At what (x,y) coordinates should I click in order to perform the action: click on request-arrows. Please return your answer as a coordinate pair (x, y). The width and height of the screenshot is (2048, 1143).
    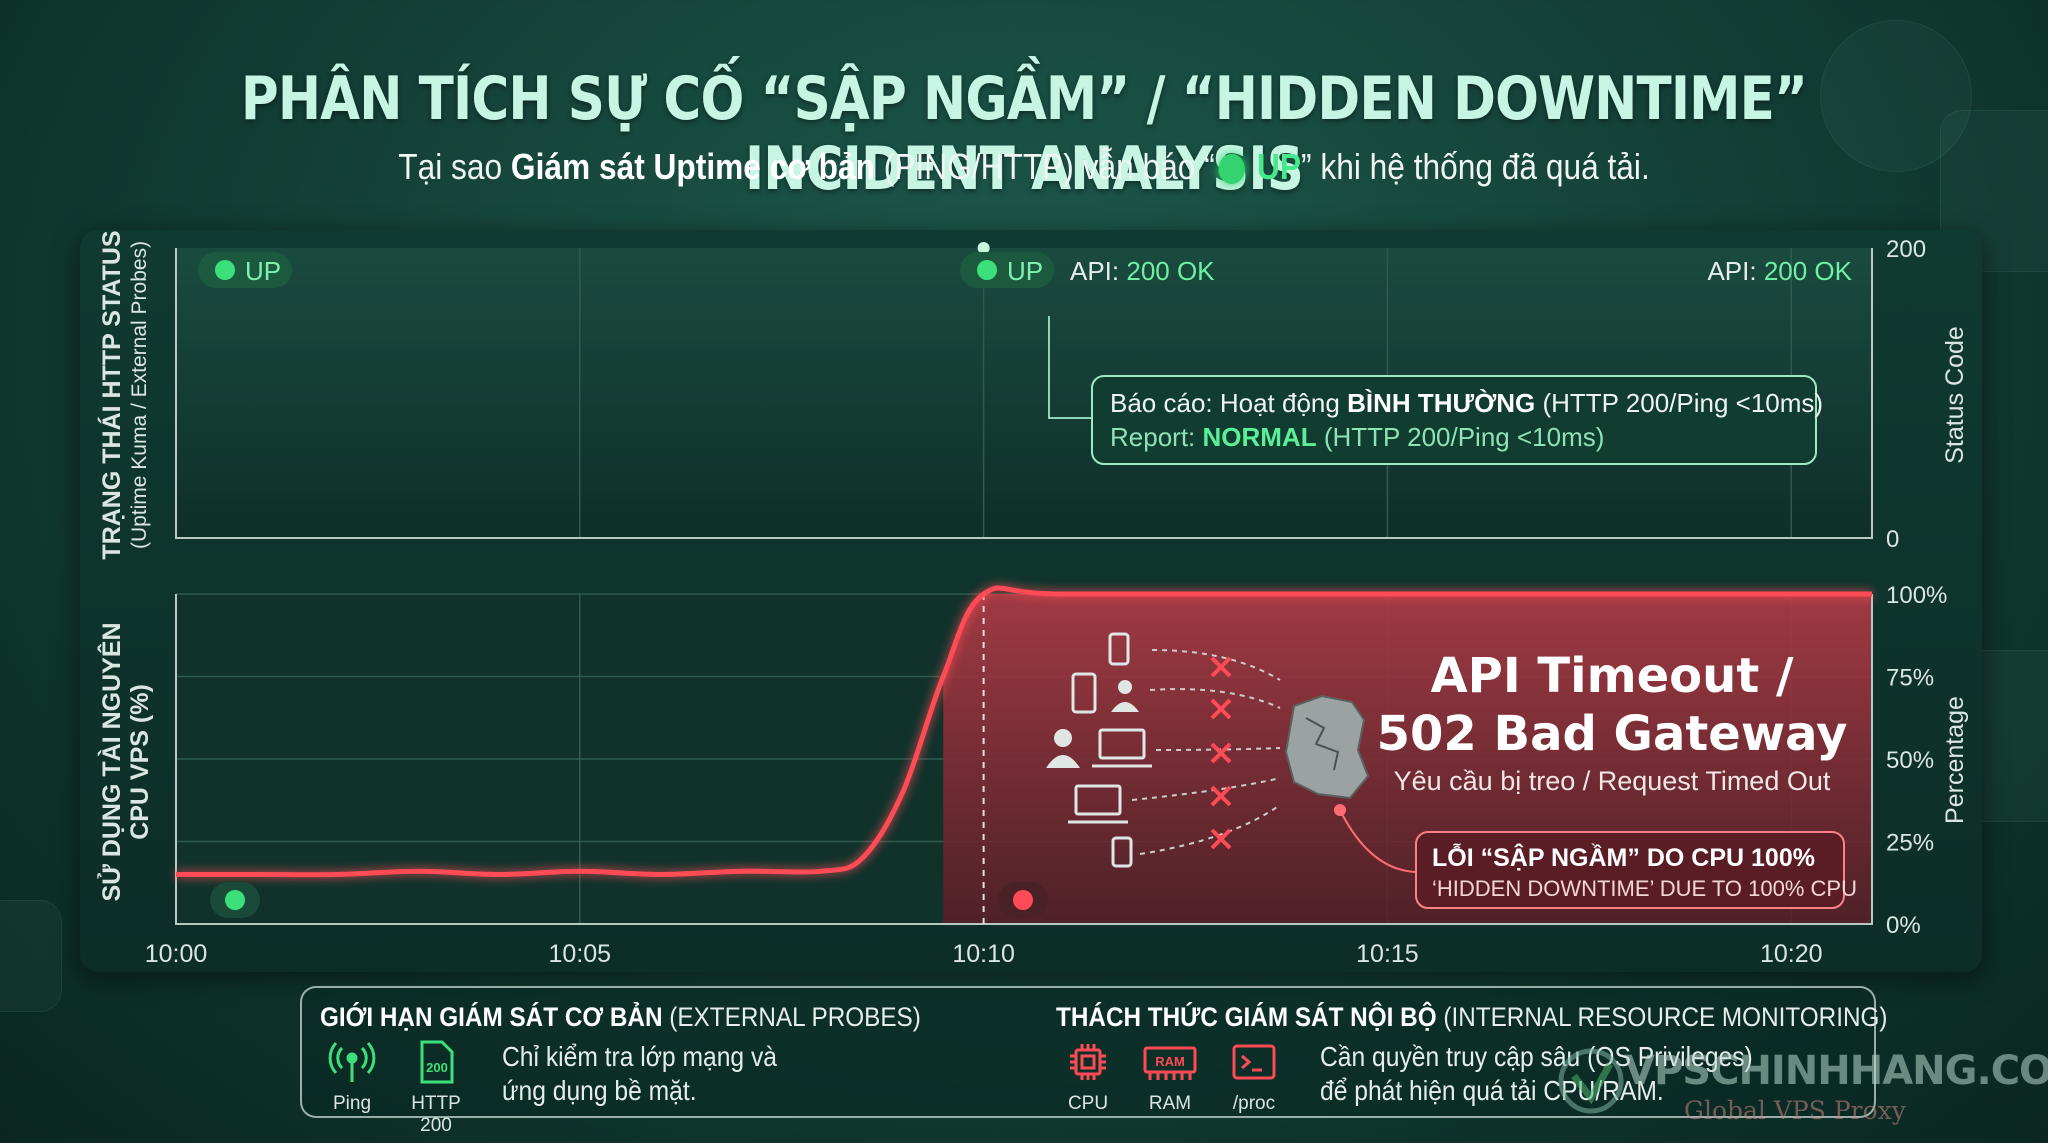
    Looking at the image, I should click on (1206, 752).